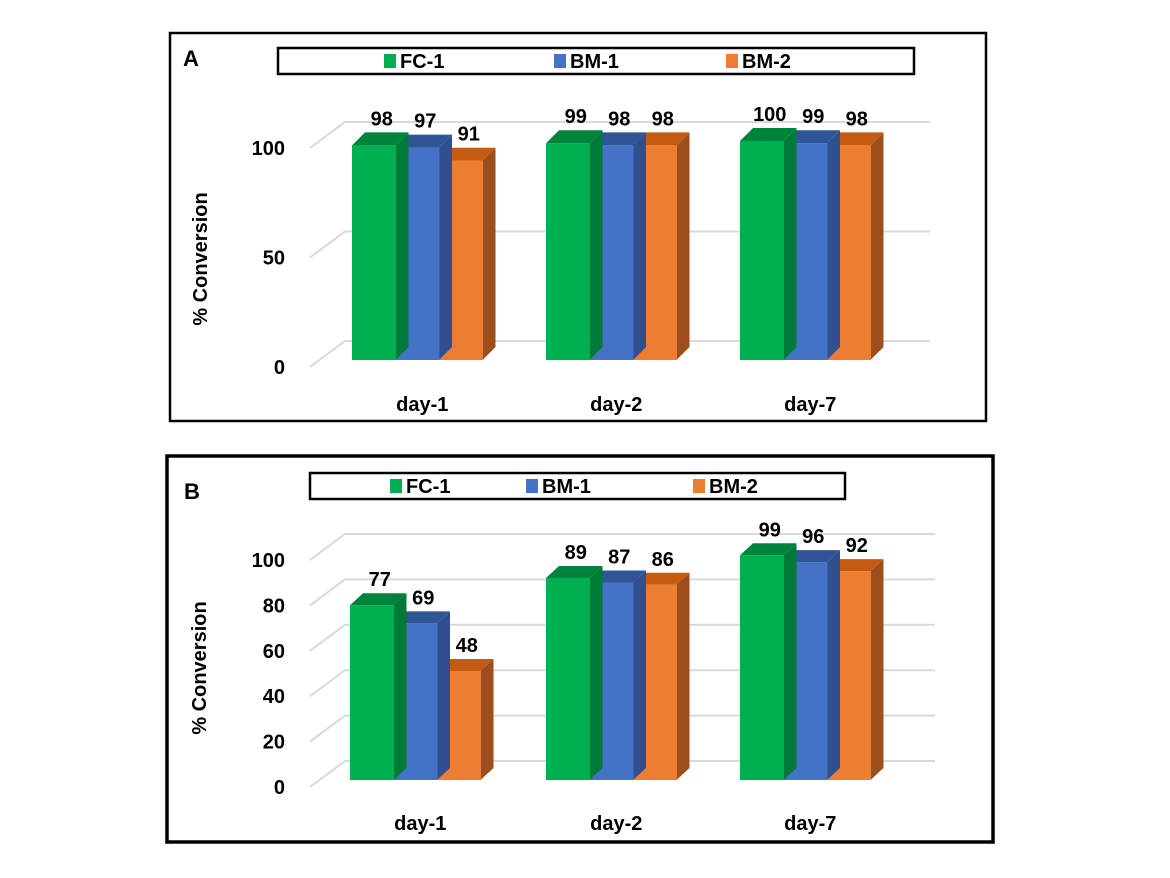 Image resolution: width=1170 pixels, height=878 pixels. I want to click on data-label-bm-1-day-1: 69, so click(423, 598).